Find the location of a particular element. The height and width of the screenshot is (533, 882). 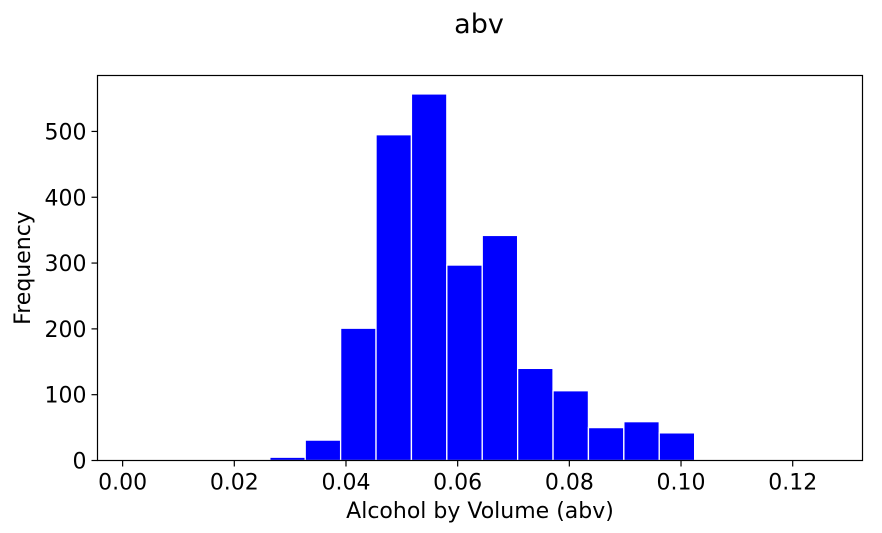

x-tick-label: 0.06 is located at coordinates (457, 483).